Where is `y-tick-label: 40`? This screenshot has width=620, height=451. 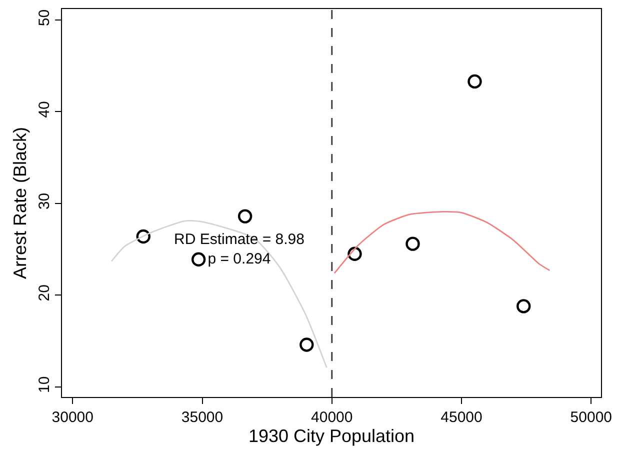
y-tick-label: 40 is located at coordinates (44, 109).